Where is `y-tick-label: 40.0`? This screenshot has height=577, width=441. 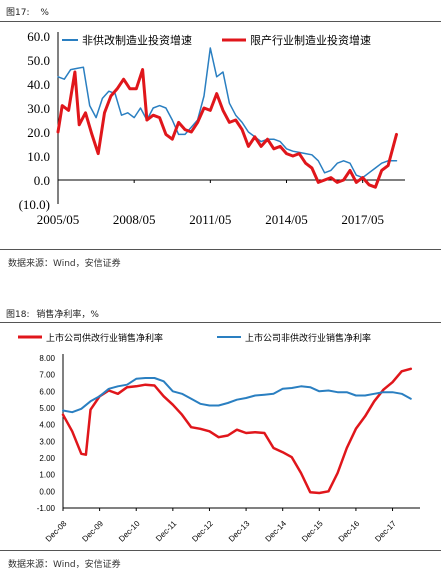 y-tick-label: 40.0 is located at coordinates (38, 84).